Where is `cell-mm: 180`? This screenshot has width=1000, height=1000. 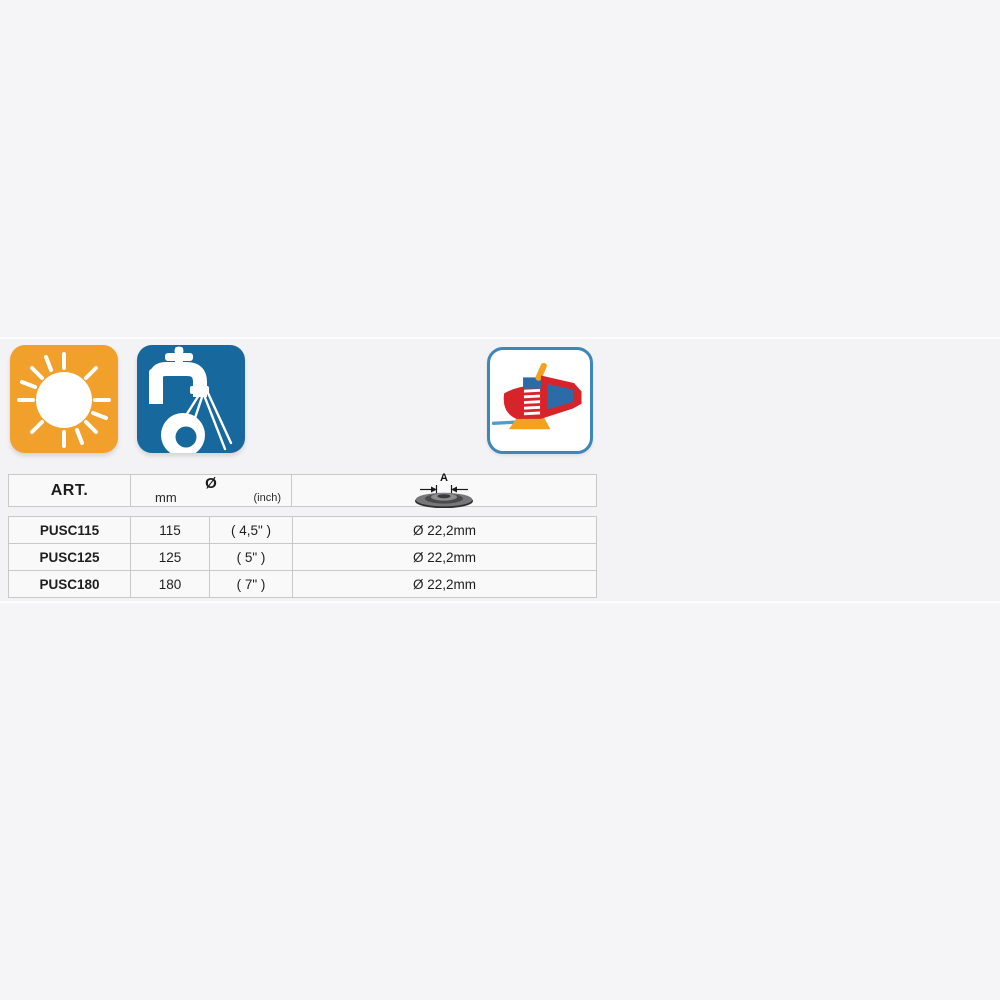
cell-mm: 180 is located at coordinates (170, 584).